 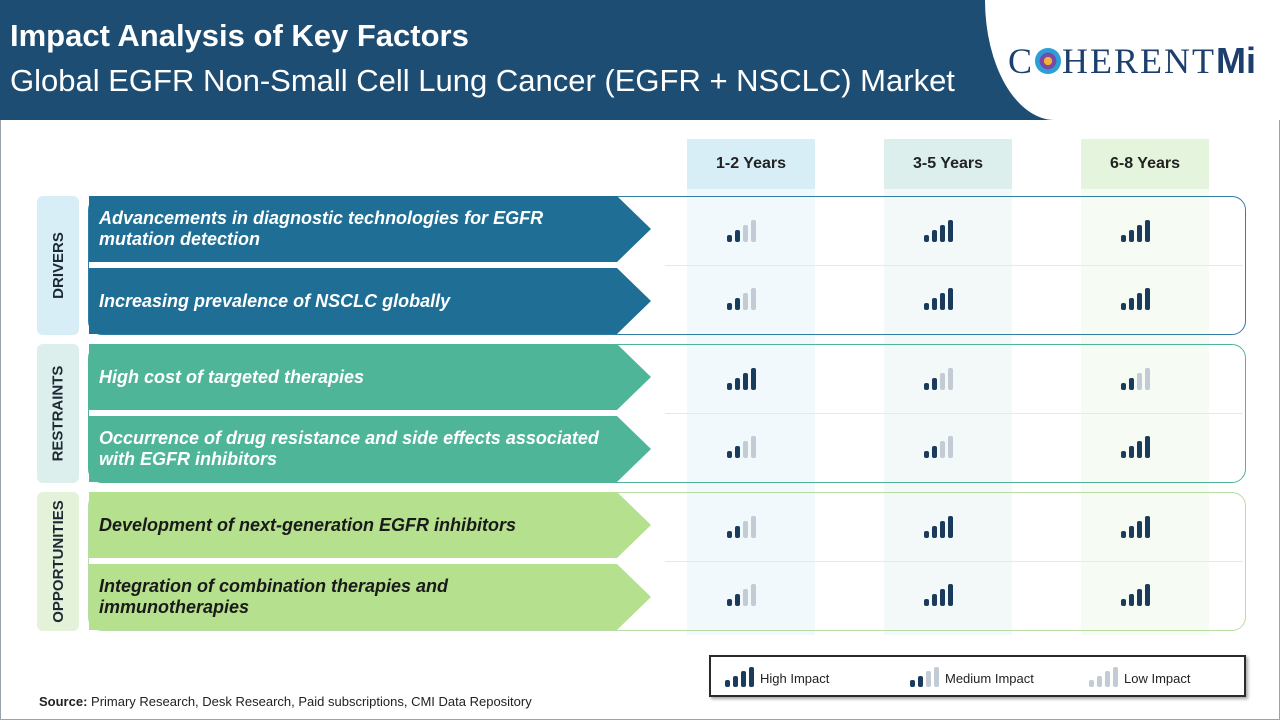 I want to click on group-label-drivers: DRIVERS, so click(x=58, y=265).